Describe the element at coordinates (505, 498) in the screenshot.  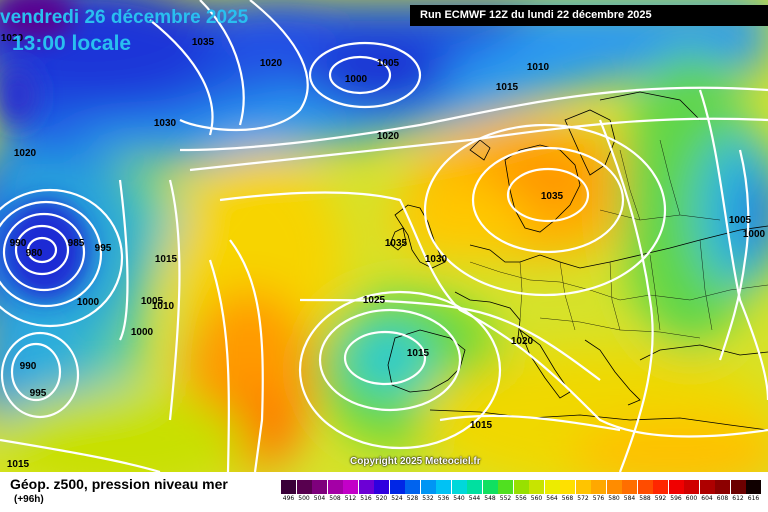
I see `legend-label: 552` at that location.